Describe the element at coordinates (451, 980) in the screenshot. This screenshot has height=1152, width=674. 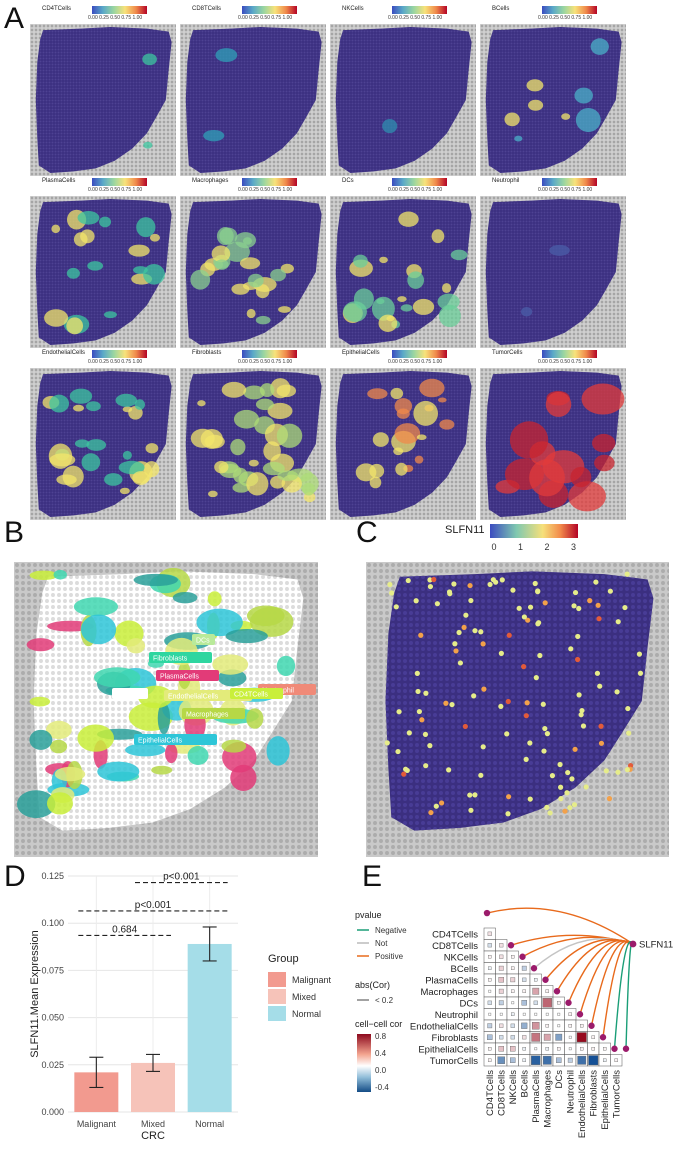
I see `row-label: PlasmaCells` at that location.